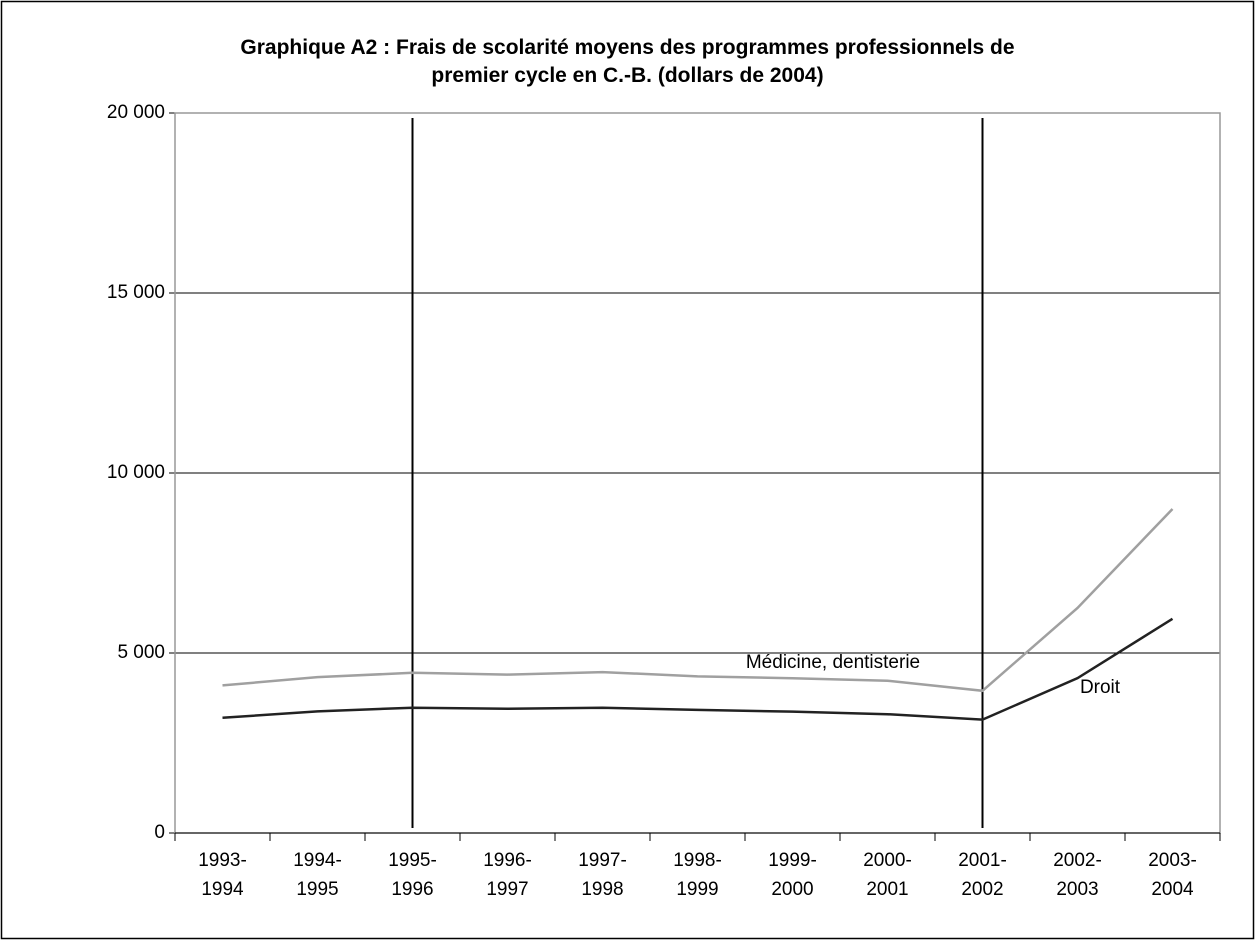 The width and height of the screenshot is (1255, 940). What do you see at coordinates (1077, 875) in the screenshot?
I see `x-tick-label: 2002-2003` at bounding box center [1077, 875].